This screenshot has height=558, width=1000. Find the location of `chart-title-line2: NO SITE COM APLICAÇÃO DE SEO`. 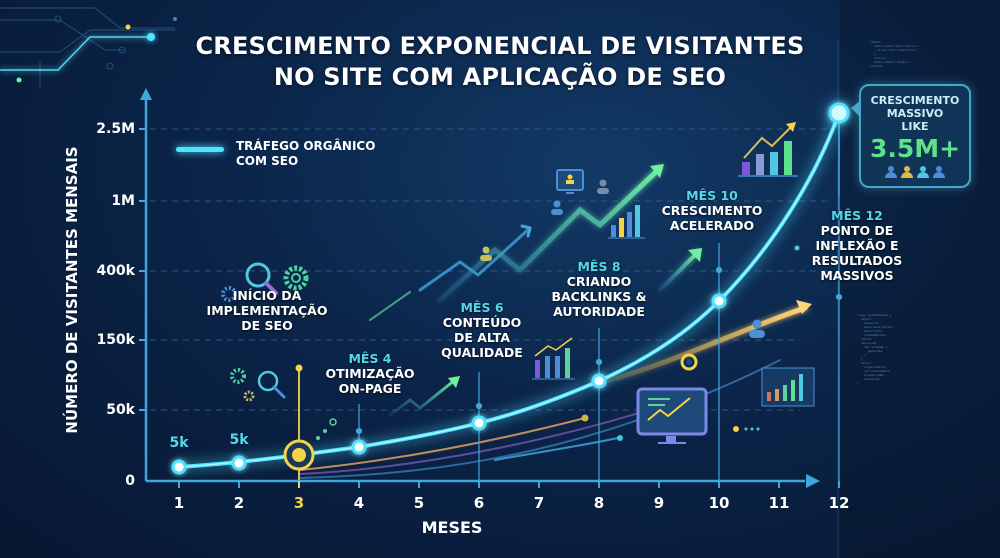

chart-title-line2: NO SITE COM APLICAÇÃO DE SEO is located at coordinates (500, 77).